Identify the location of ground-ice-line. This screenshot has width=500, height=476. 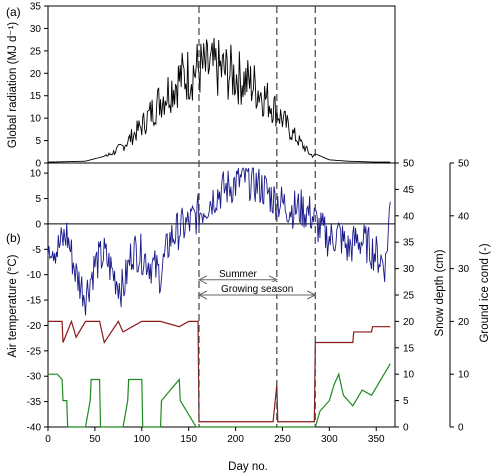
(219, 371).